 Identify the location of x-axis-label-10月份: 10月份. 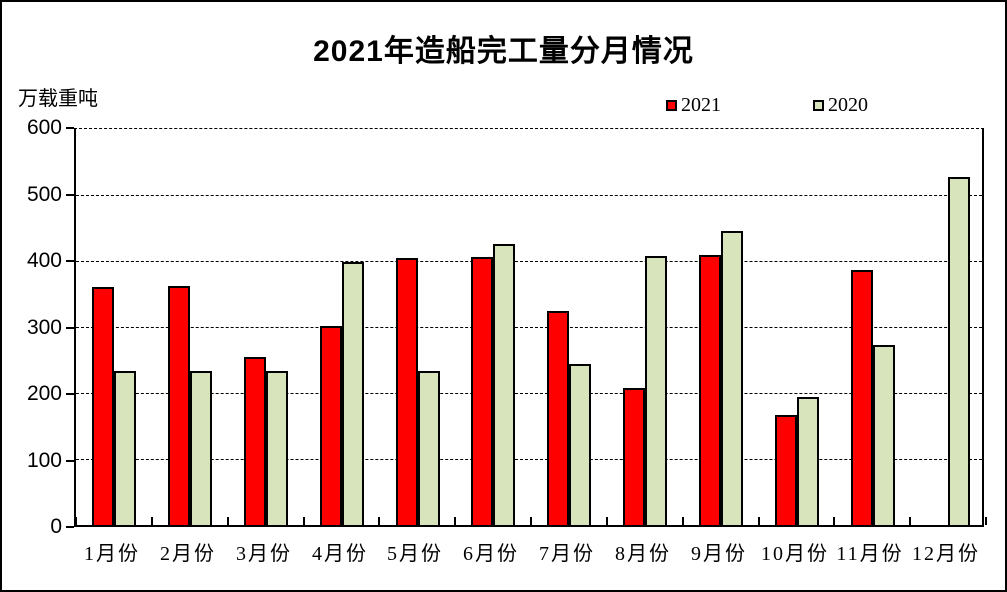
(795, 554).